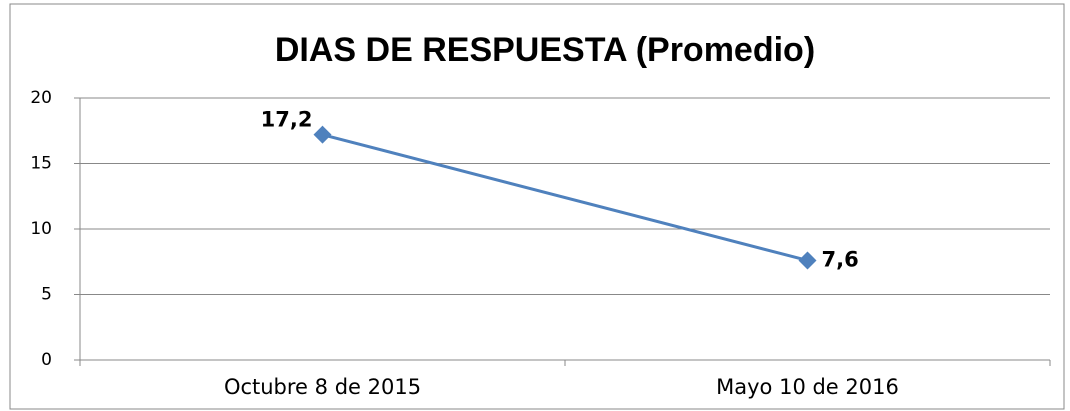  Describe the element at coordinates (287, 120) in the screenshot. I see `data-label: 17,2` at that location.